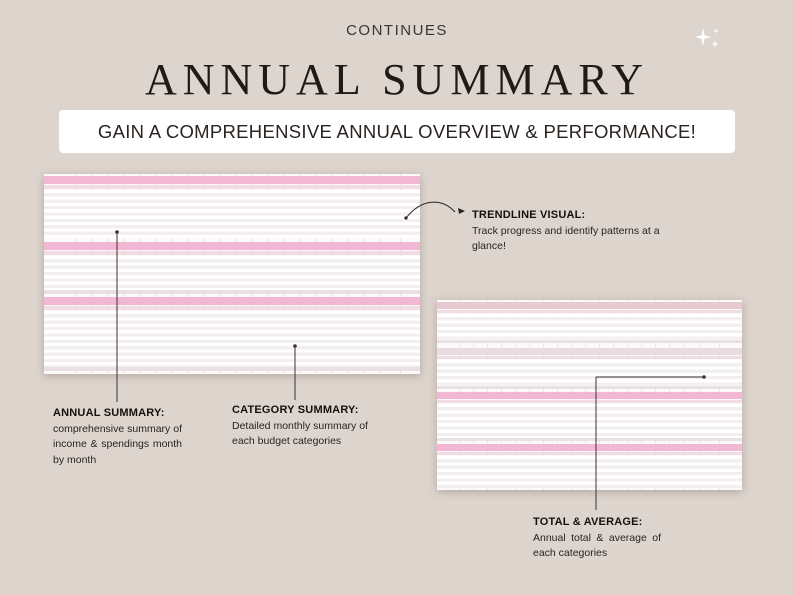 This screenshot has height=595, width=794. I want to click on category-table-2-rows, so click(589, 373).